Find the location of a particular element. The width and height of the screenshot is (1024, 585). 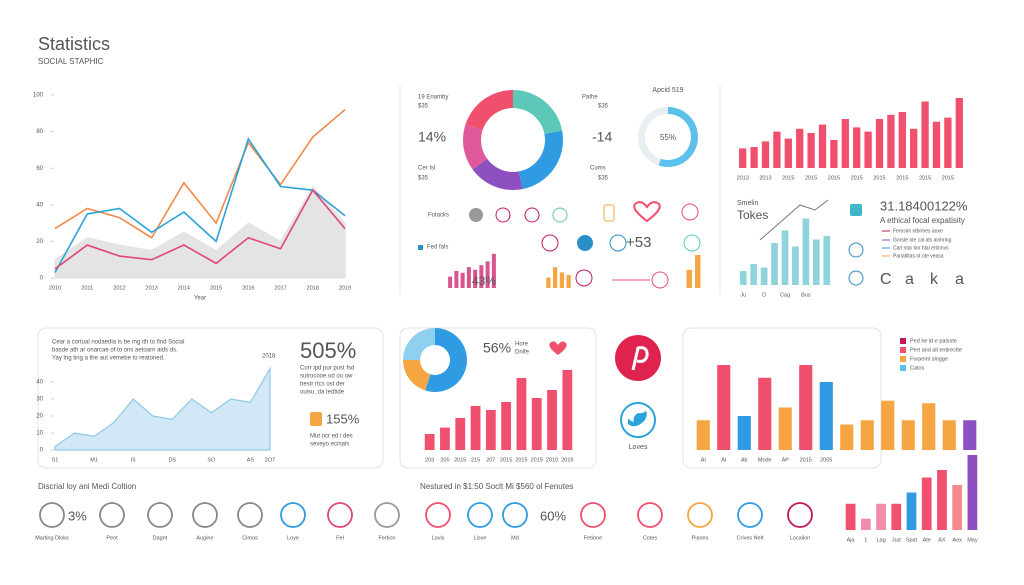

icon-label: Pisnes is located at coordinates (700, 538).